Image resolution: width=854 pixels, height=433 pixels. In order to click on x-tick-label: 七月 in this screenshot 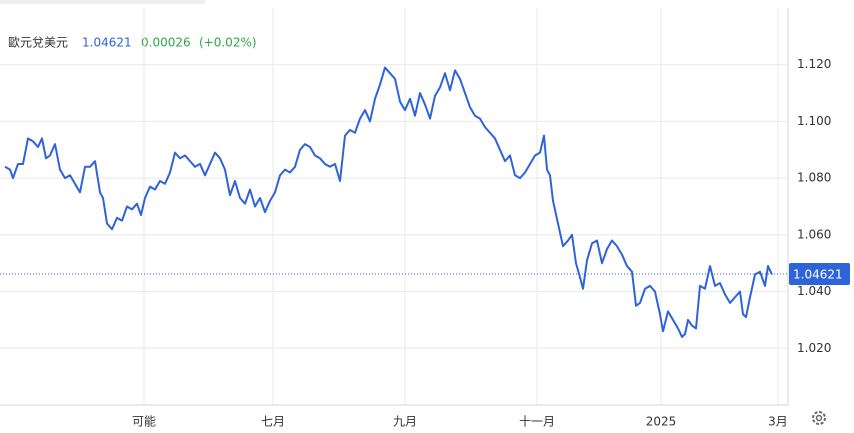, I will do `click(273, 422)`.